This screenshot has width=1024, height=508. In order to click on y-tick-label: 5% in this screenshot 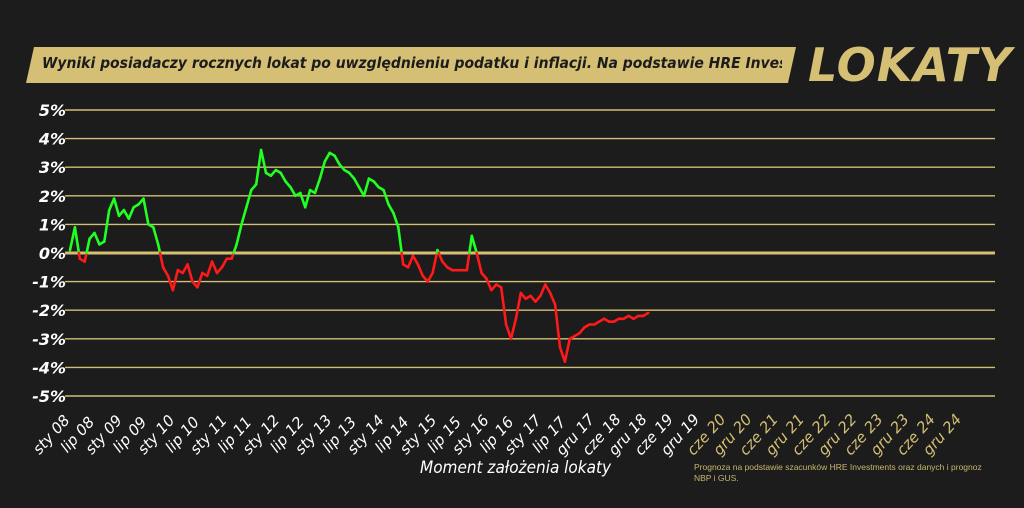, I will do `click(52, 110)`.